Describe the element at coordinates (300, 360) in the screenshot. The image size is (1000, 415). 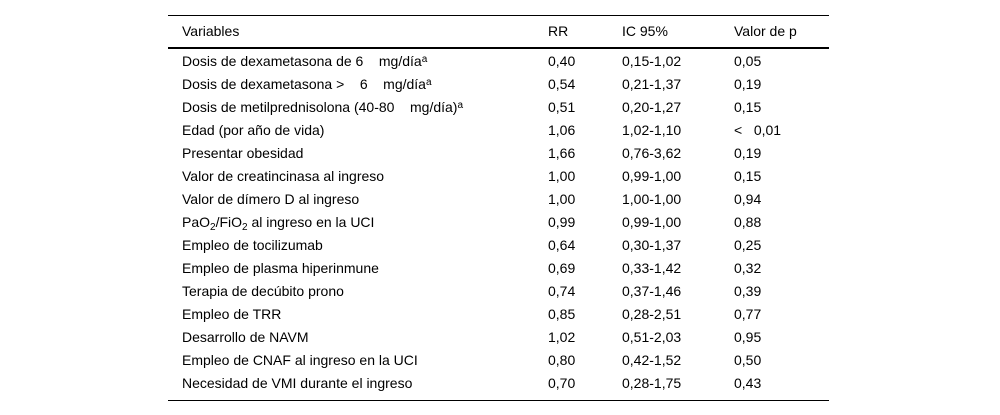
I see `variable-cell: Empleo de CNAF al ingreso en la UCI` at that location.